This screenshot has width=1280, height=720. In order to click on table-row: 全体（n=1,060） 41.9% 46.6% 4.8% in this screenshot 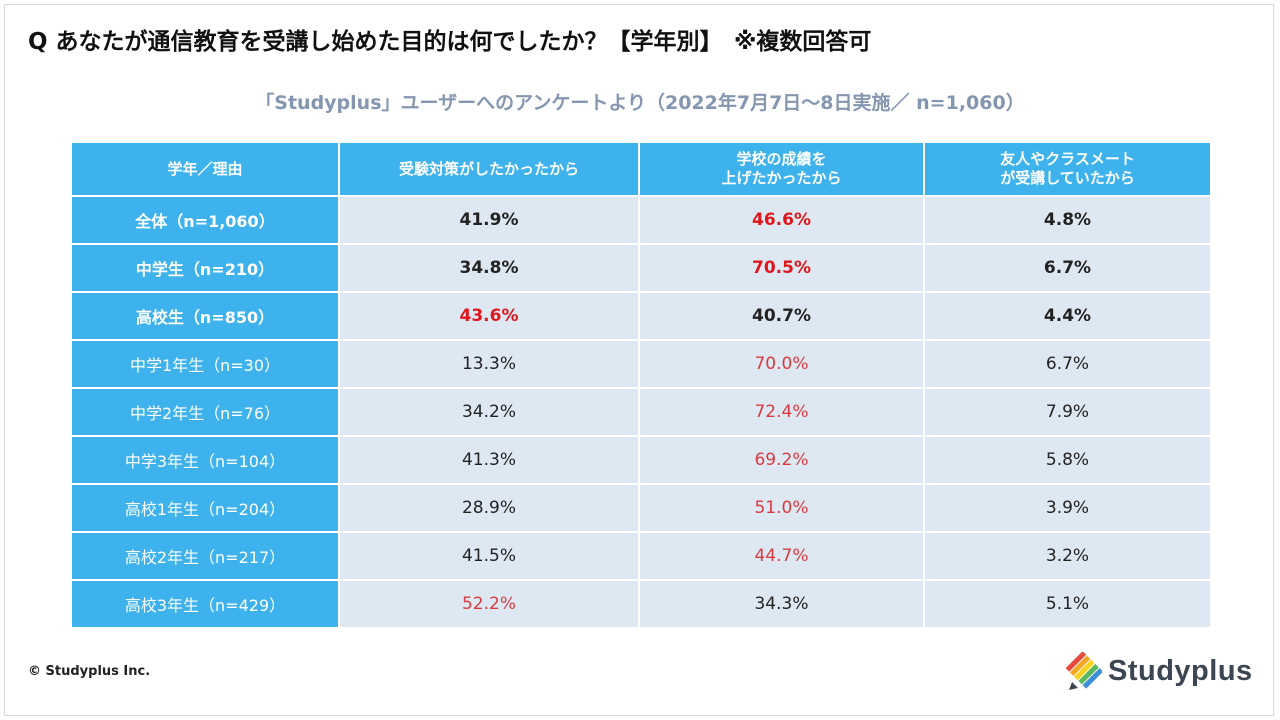, I will do `click(641, 220)`.